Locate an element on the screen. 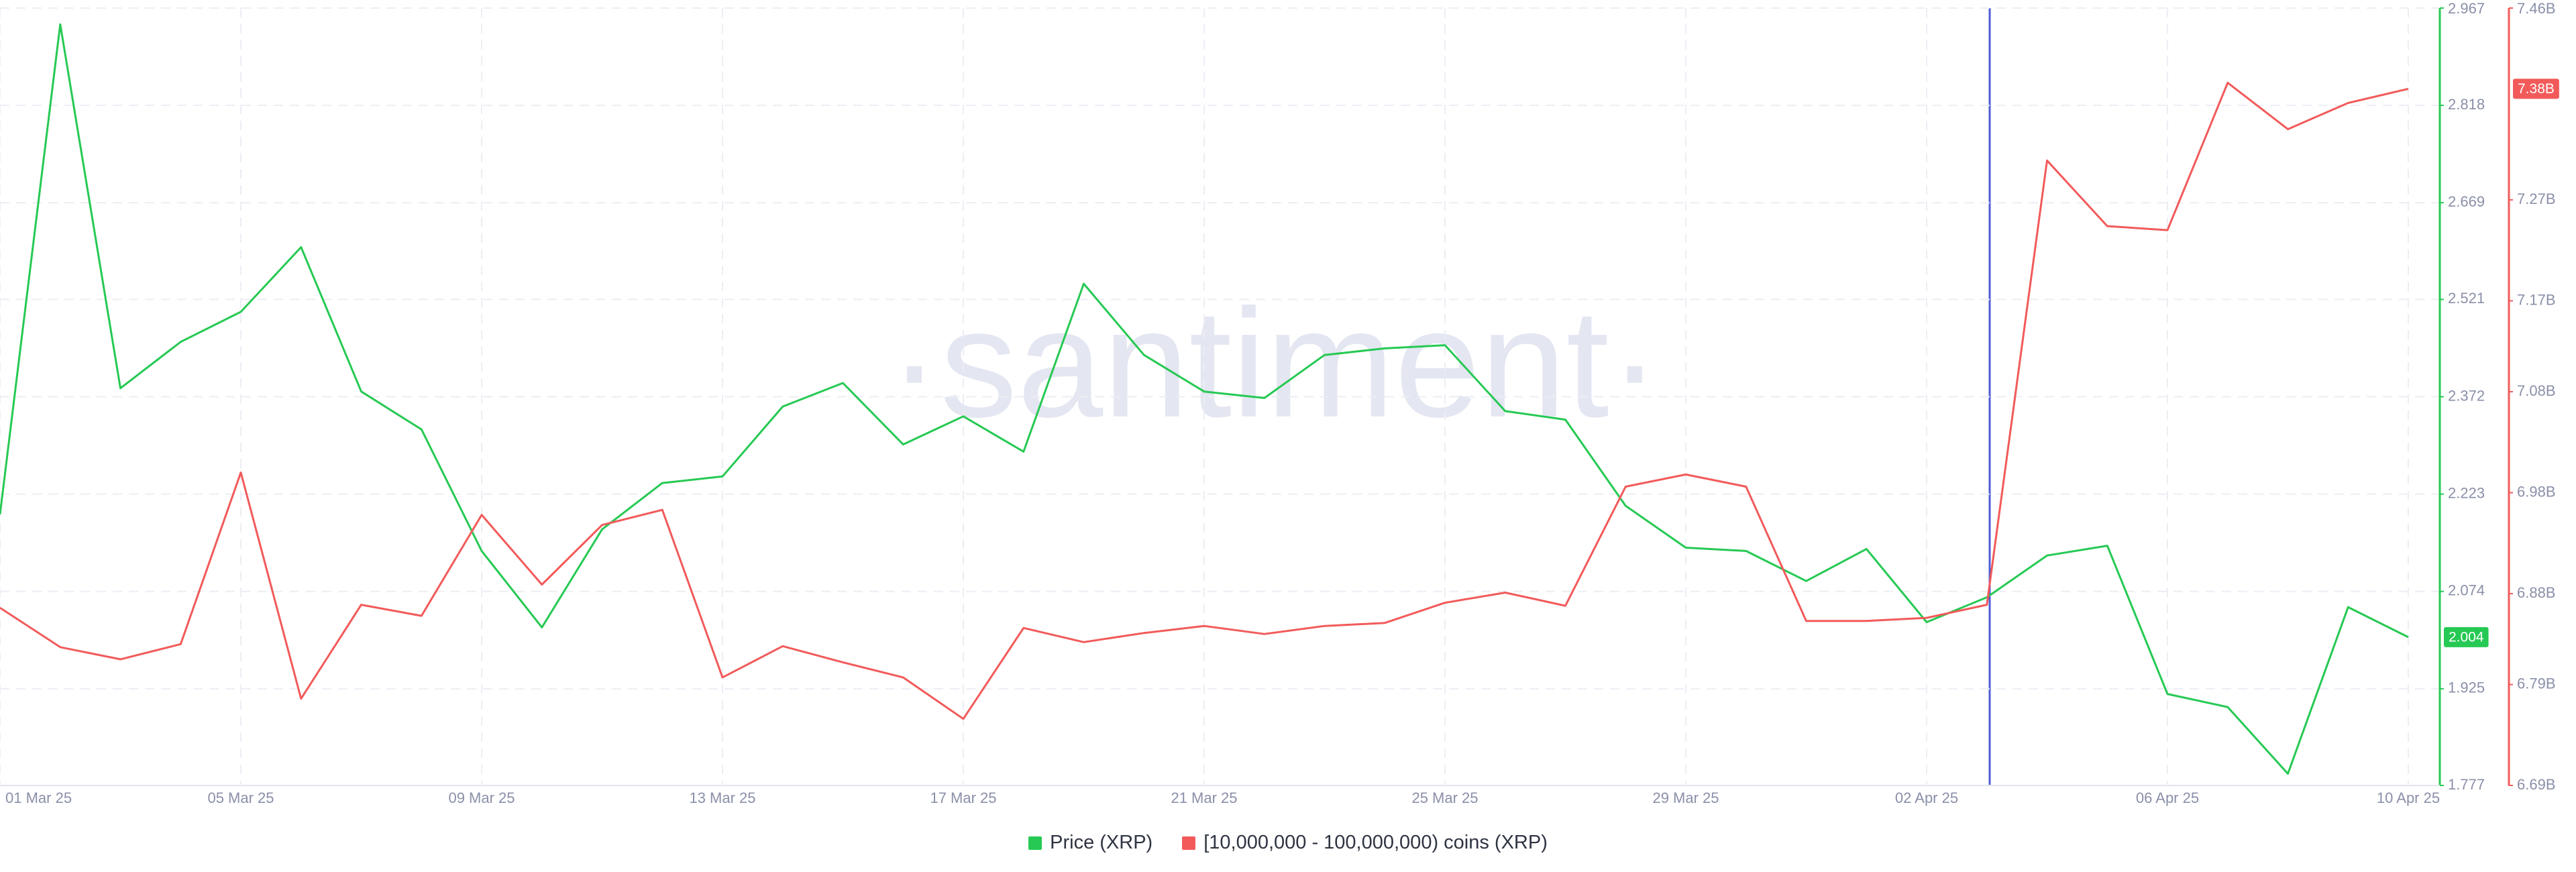 Image resolution: width=2576 pixels, height=872 pixels. y2-tick-label: 7.27B is located at coordinates (2536, 198).